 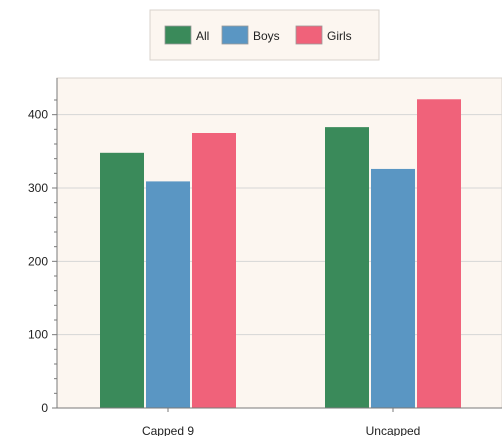 What do you see at coordinates (347, 267) in the screenshot?
I see `bar-all-uncapped` at bounding box center [347, 267].